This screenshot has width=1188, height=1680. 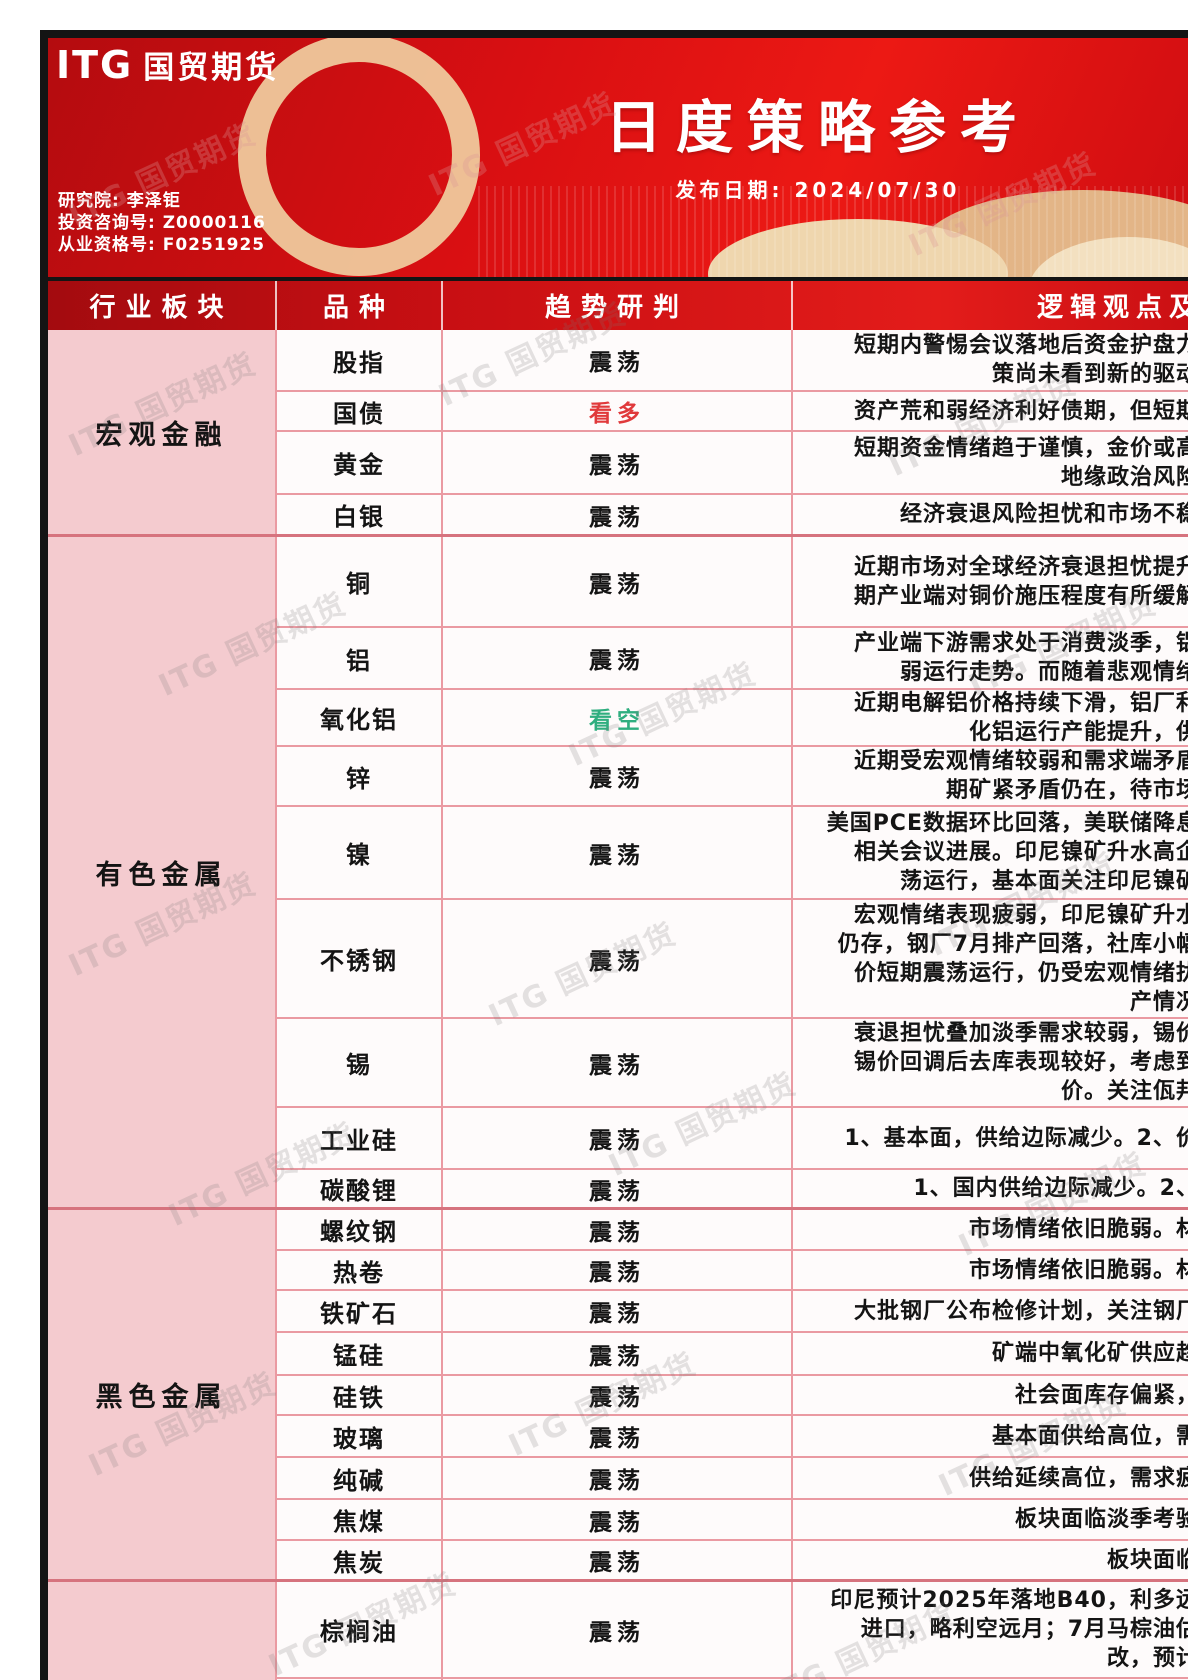 I want to click on column-header-variety: 品种, so click(x=360, y=305).